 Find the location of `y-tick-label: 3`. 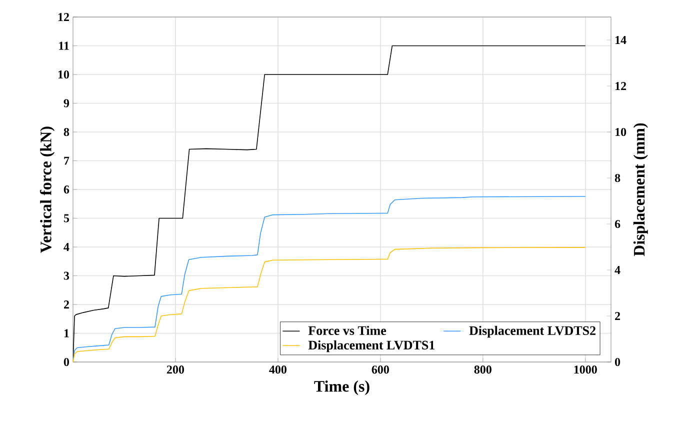

y-tick-label: 3 is located at coordinates (67, 276).